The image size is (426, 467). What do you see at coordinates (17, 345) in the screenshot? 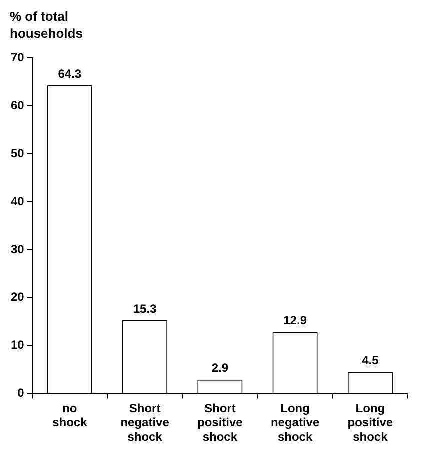
I see `y-tick-label: 10` at bounding box center [17, 345].